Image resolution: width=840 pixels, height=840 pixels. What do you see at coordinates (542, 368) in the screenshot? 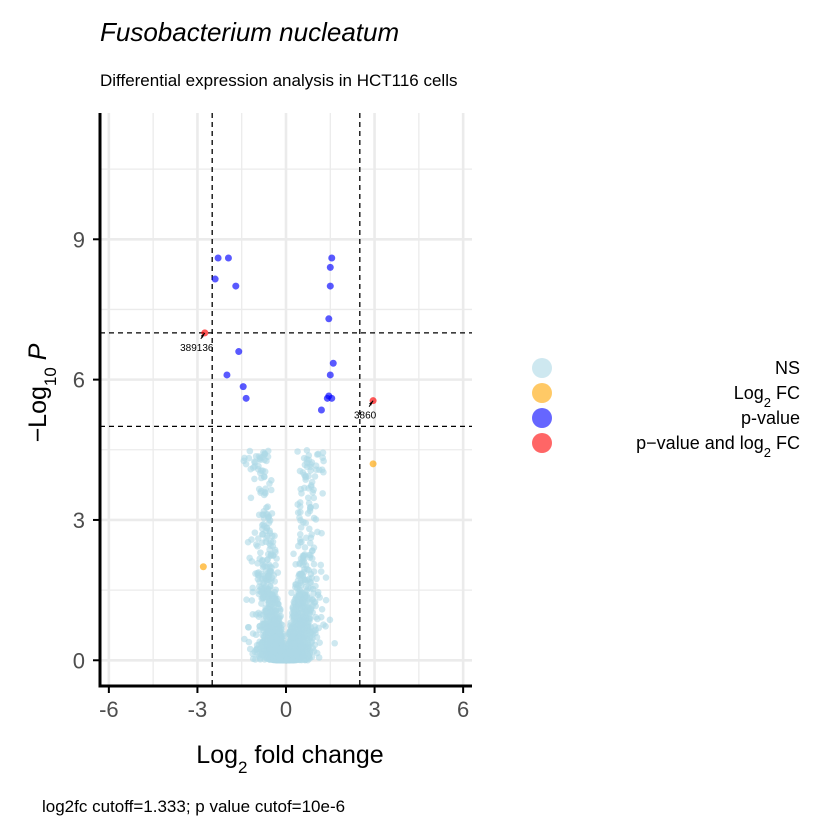
I see `legend-key-ns` at bounding box center [542, 368].